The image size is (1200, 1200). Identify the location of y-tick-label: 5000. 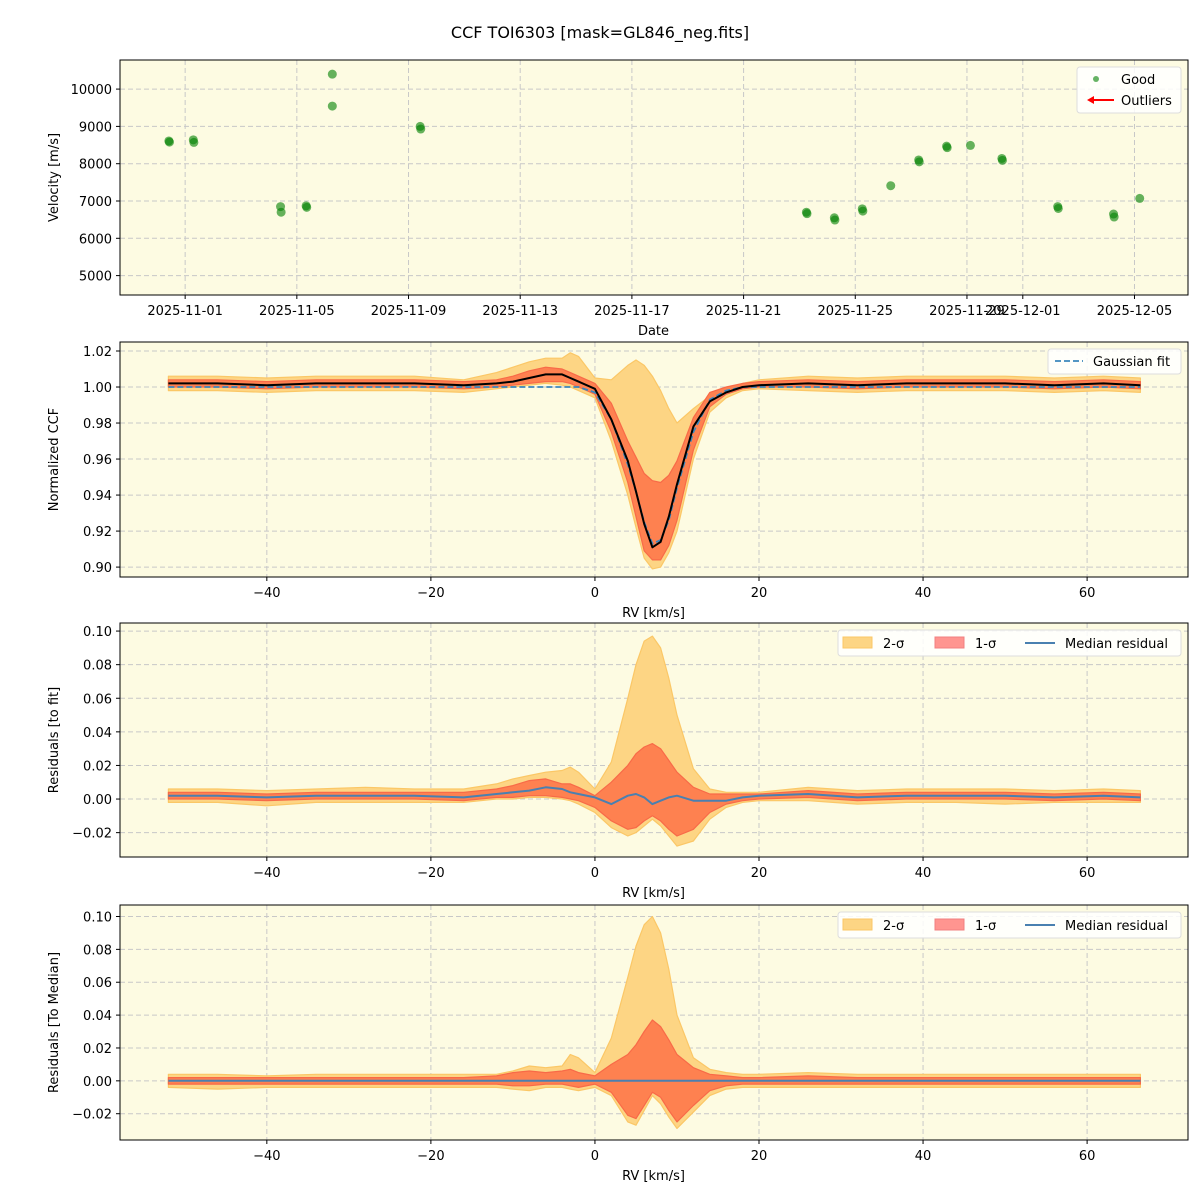
(95, 277).